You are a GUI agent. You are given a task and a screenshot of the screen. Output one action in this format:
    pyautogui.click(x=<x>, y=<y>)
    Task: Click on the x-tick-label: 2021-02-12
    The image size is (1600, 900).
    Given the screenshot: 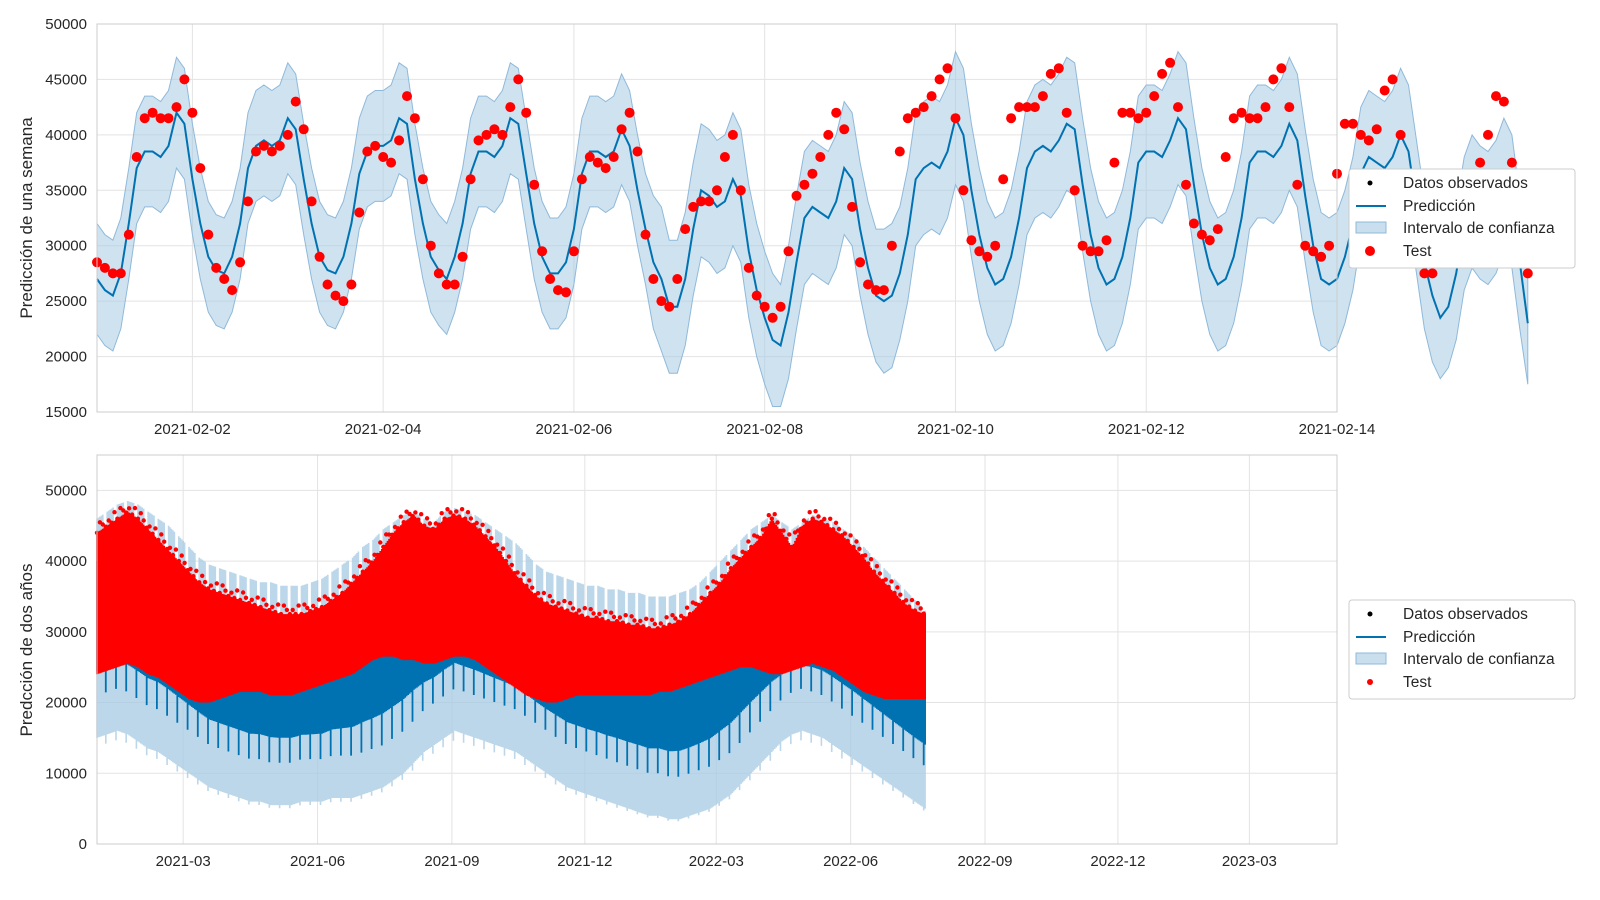 What is the action you would take?
    pyautogui.click(x=1146, y=429)
    